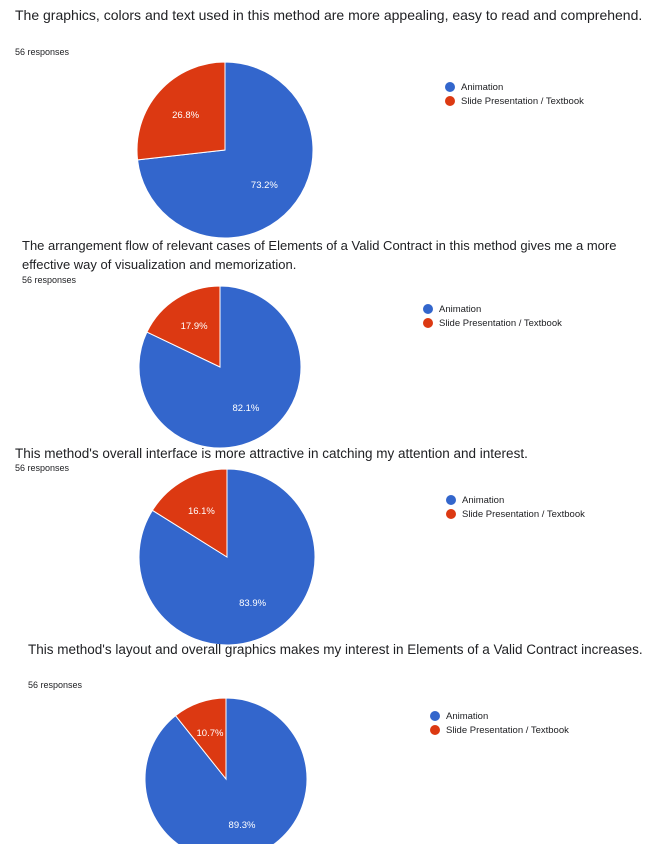 This screenshot has width=657, height=844. I want to click on slice-value-label: 10.7%, so click(210, 733).